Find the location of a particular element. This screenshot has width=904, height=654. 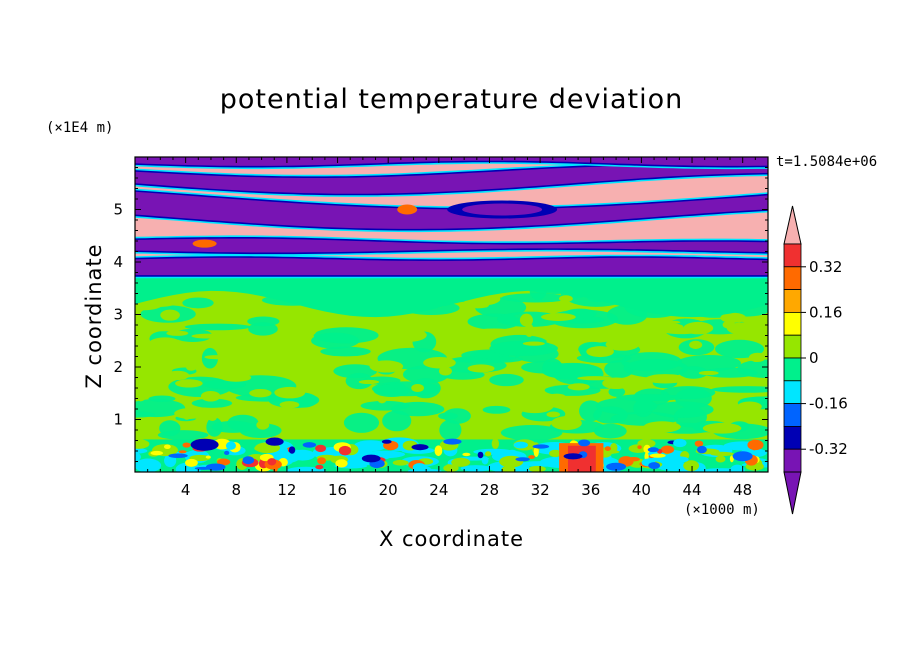

y-tick-label: 4 is located at coordinates (118, 262).